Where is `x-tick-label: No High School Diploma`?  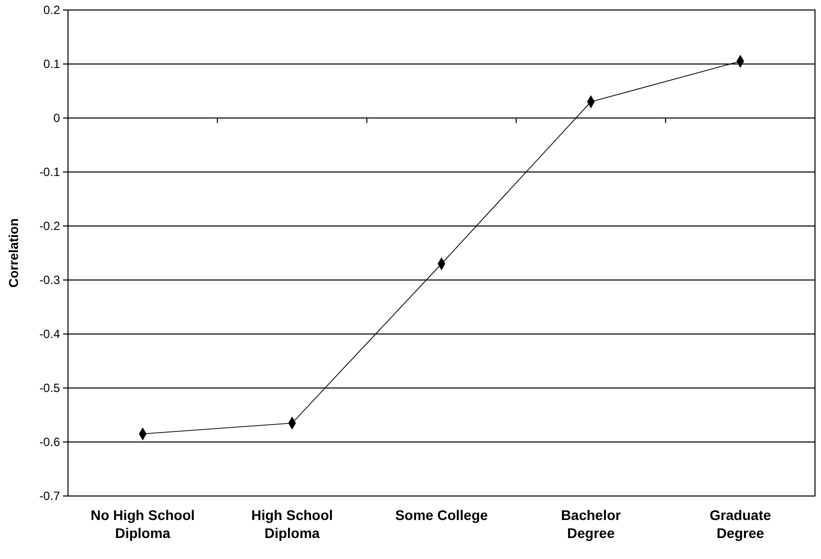 x-tick-label: No High School Diploma is located at coordinates (142, 524).